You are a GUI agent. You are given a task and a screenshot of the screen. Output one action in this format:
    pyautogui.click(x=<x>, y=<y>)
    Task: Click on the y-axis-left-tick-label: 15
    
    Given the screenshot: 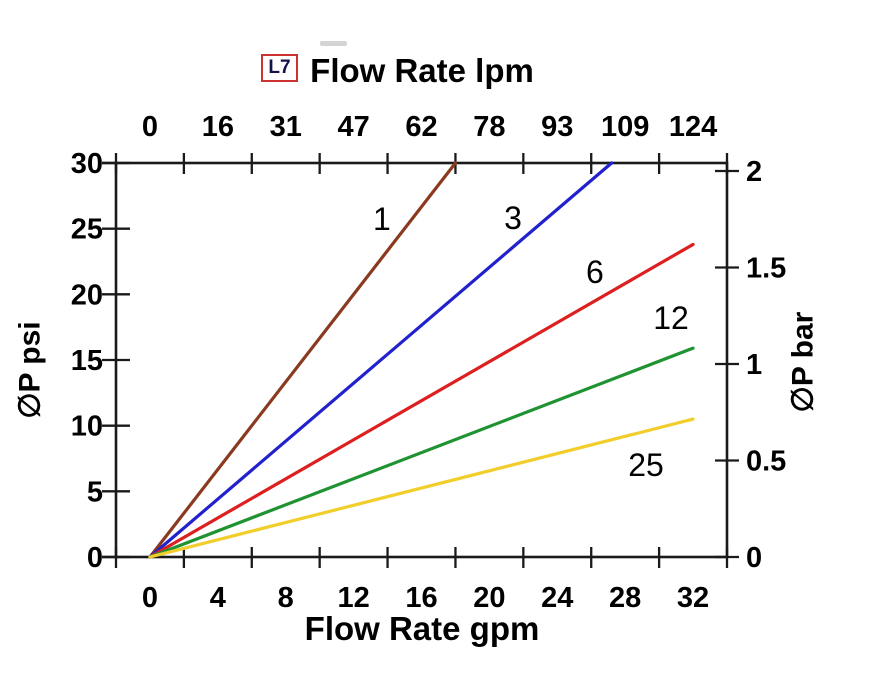 What is the action you would take?
    pyautogui.click(x=87, y=361)
    